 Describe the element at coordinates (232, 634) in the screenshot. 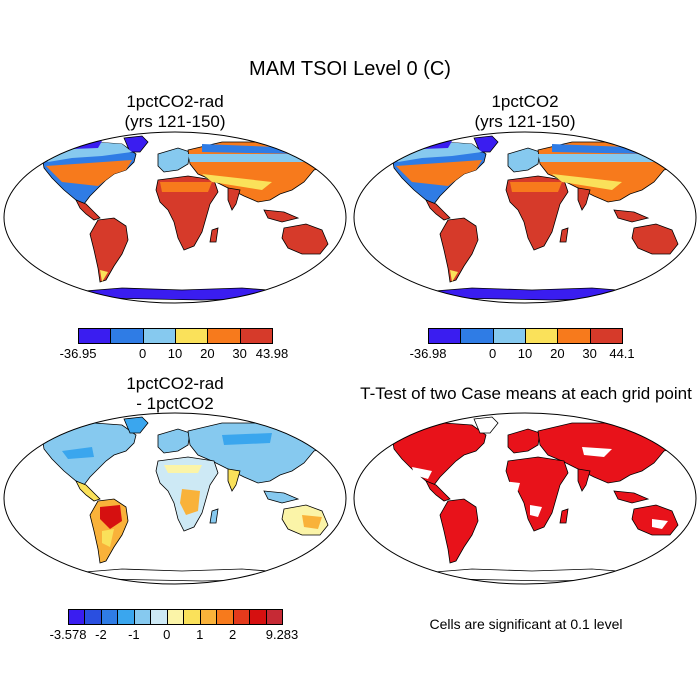

I see `colorbar-label: 2` at that location.